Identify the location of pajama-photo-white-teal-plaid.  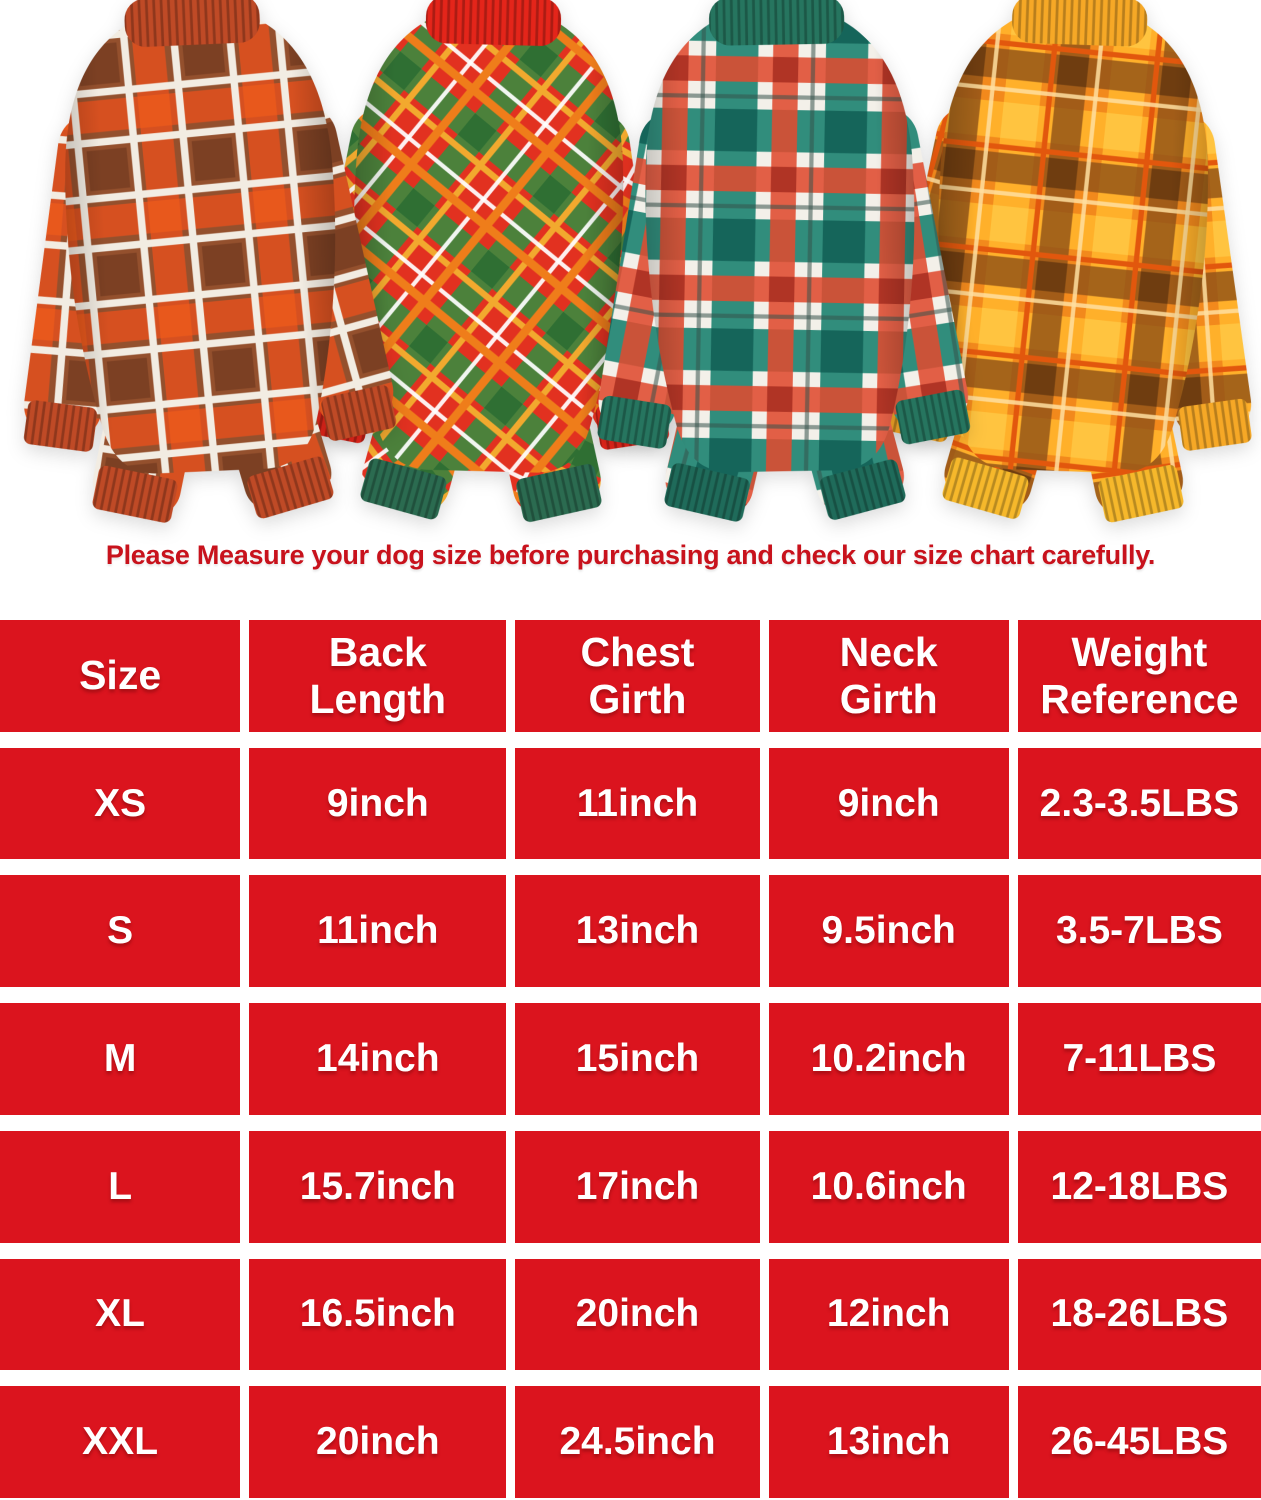
(781, 263).